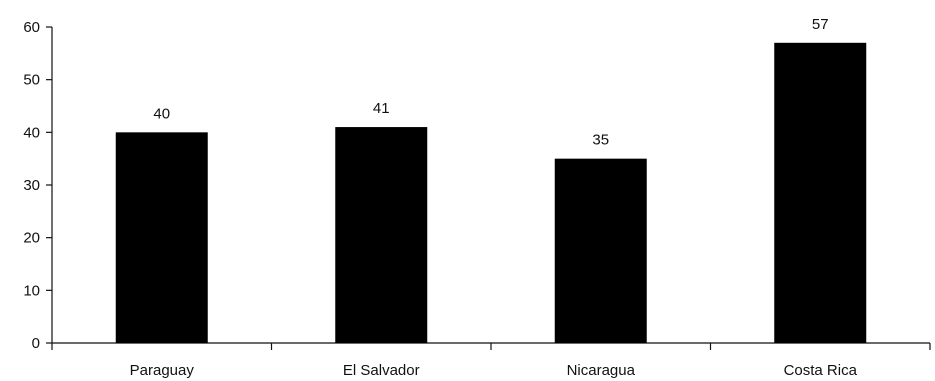  I want to click on y-axis-ticks: 0 10 20 30 40 50 60, so click(37, 185).